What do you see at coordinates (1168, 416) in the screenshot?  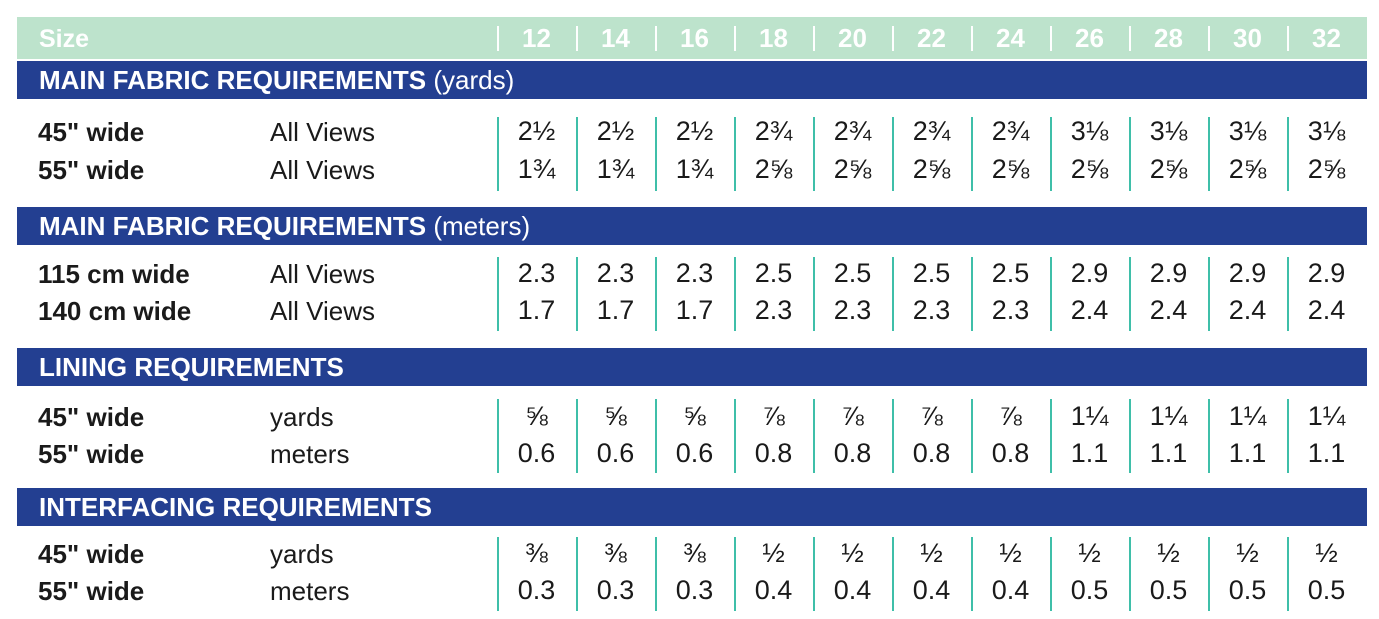 I see `value-cell: 1¼` at bounding box center [1168, 416].